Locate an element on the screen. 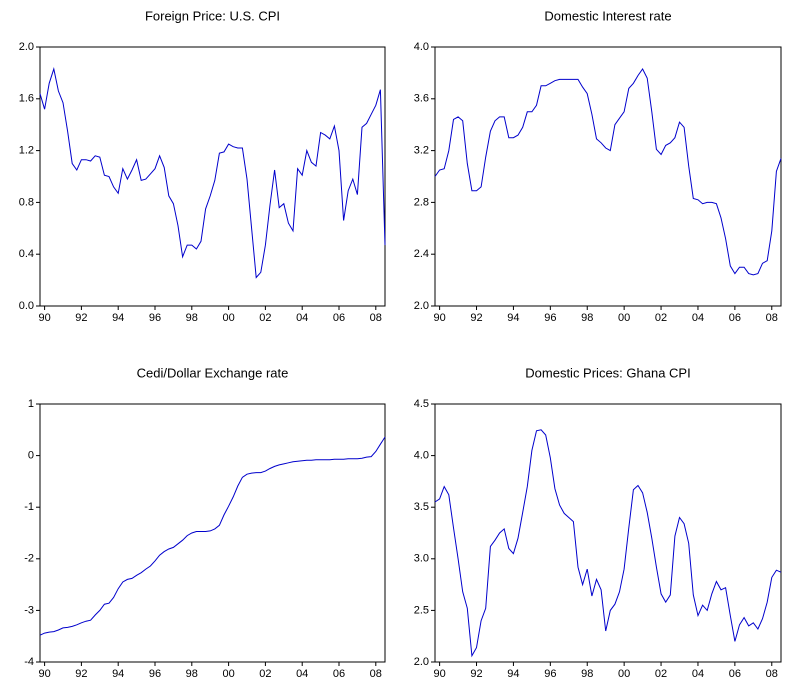  chart-title: Cedi/Dollar Exchange rate is located at coordinates (213, 372).